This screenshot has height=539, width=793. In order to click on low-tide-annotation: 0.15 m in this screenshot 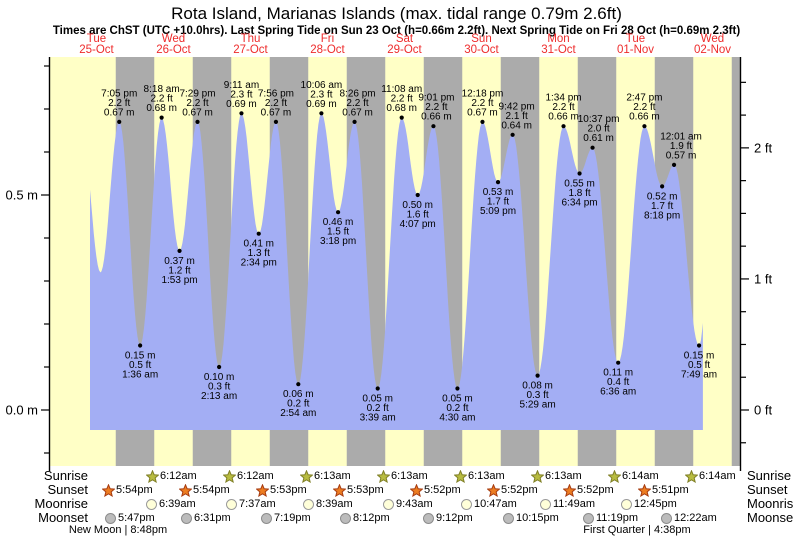, I will do `click(699, 356)`.